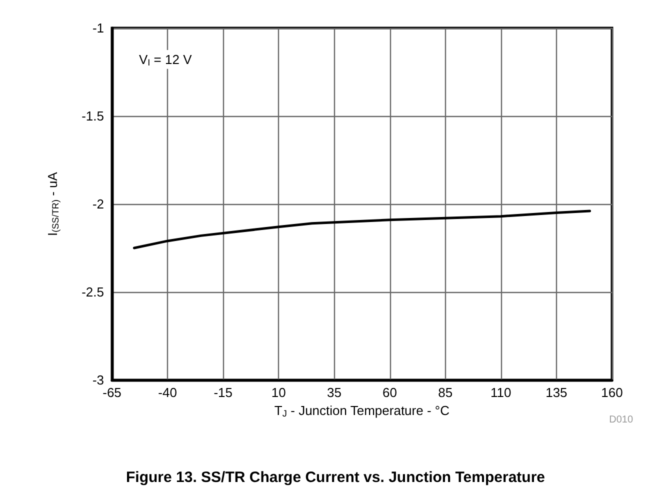 The image size is (671, 502). I want to click on text: Figure 13. SS/TR Charge Current vs. Junction Temperature, so click(335, 477).